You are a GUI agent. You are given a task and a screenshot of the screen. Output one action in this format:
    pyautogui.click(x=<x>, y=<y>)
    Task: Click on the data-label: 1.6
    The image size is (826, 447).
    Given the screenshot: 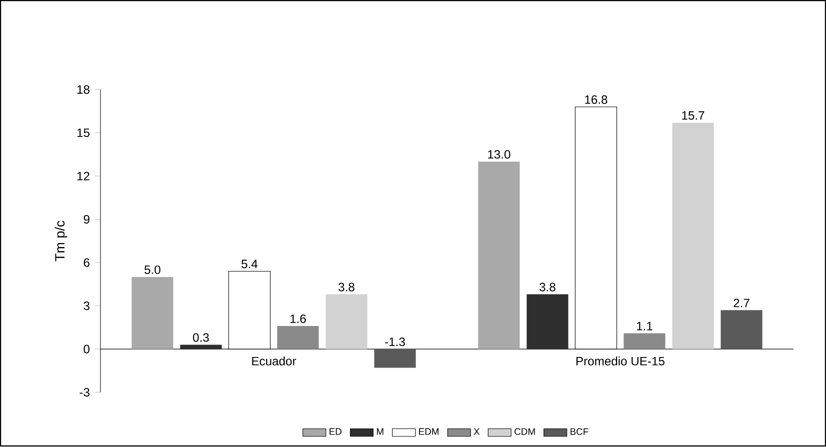 What is the action you would take?
    pyautogui.click(x=298, y=319)
    